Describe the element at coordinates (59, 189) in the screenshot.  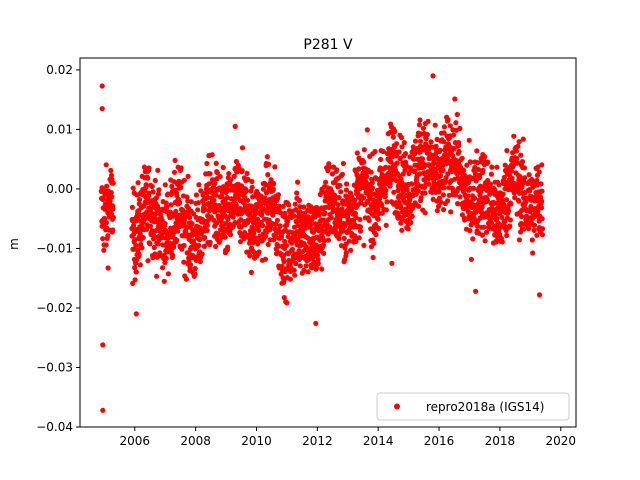
I see `y-tick-label: 0.00` at that location.